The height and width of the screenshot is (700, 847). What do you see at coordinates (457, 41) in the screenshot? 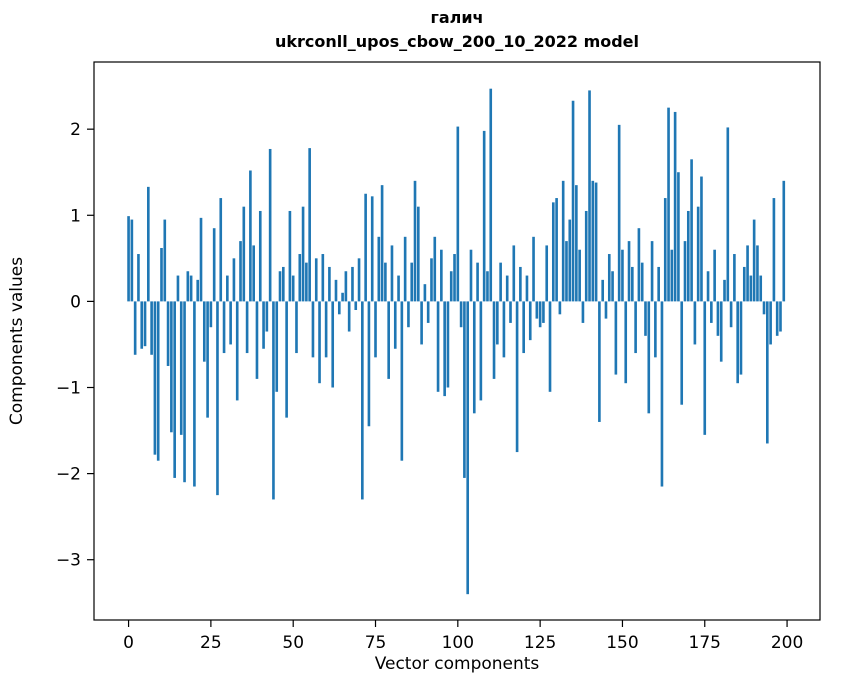
I see `chart-title-line2: ukrconll_upos_cbow_200_10_2022 model` at bounding box center [457, 41].